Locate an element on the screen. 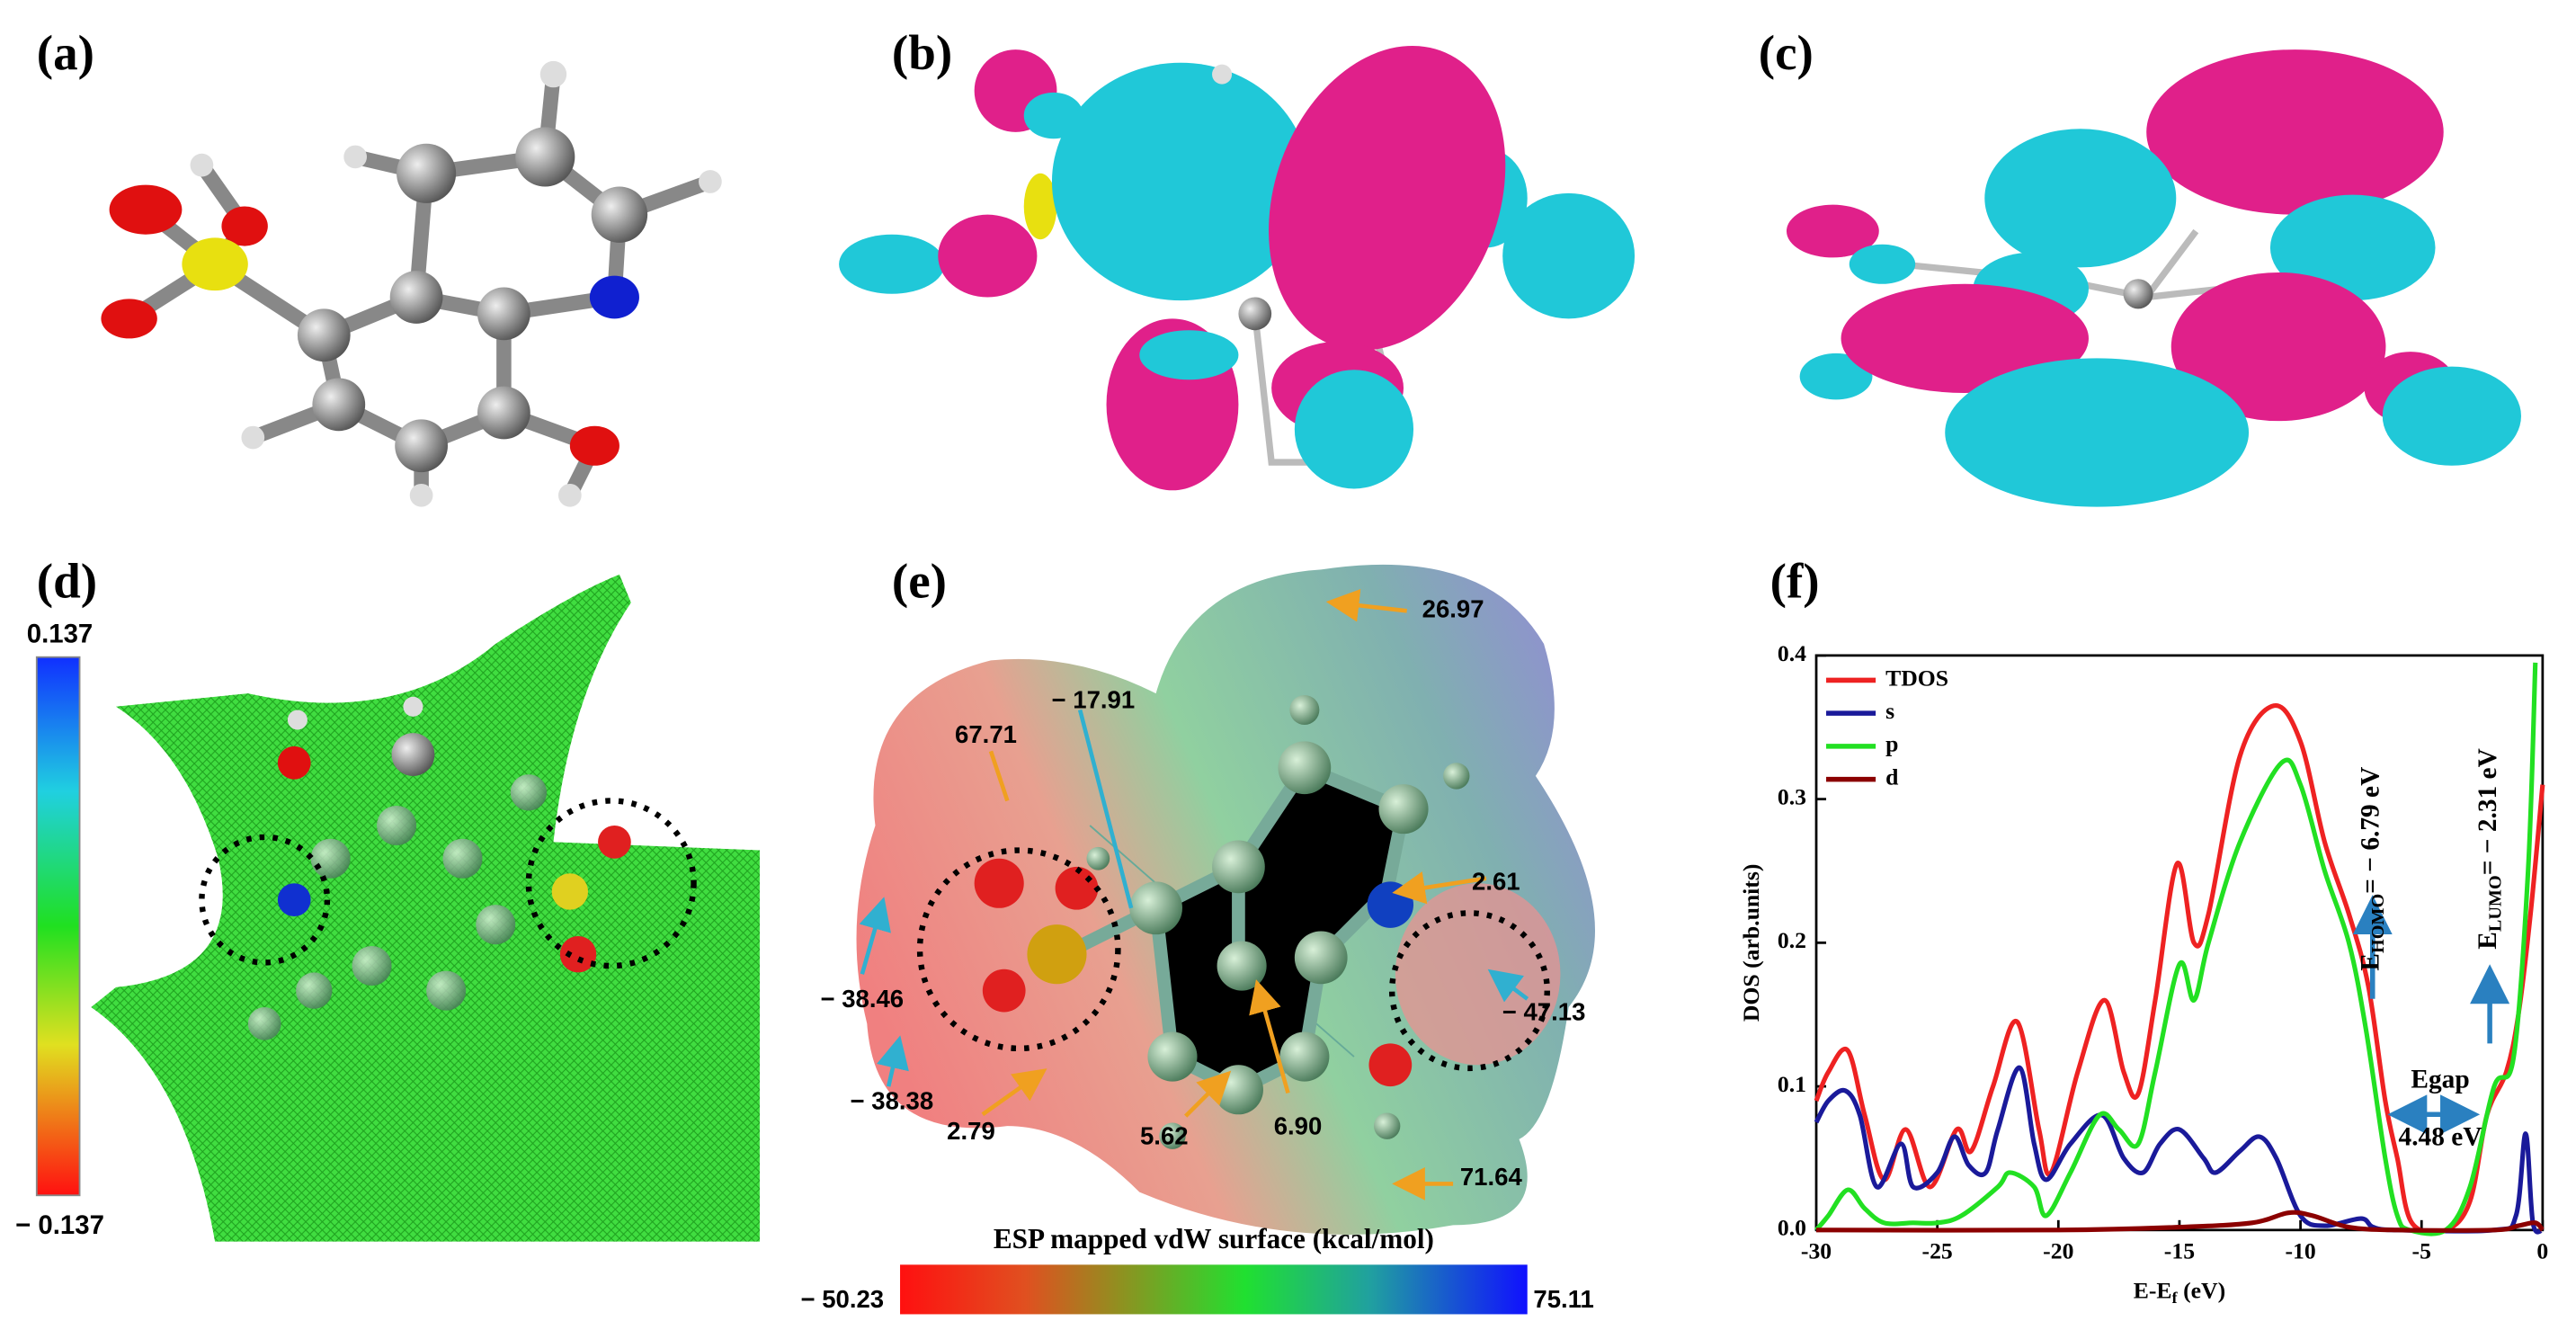  energy-label-part: = − 2.31 eV is located at coordinates (2488, 812).